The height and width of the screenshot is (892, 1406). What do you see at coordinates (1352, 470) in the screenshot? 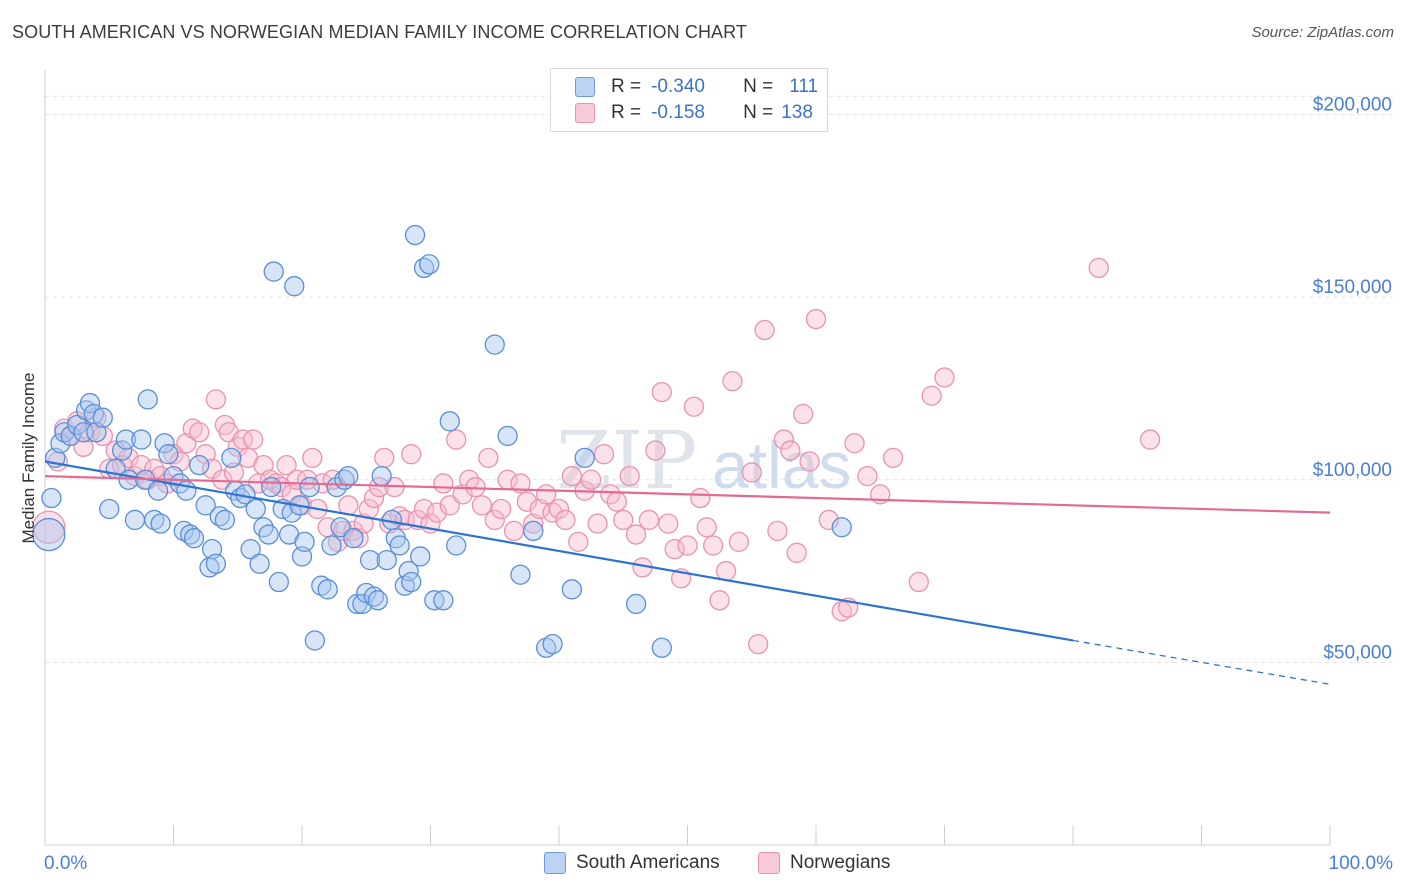
I see `y-tick-label: $100,000` at bounding box center [1352, 470].